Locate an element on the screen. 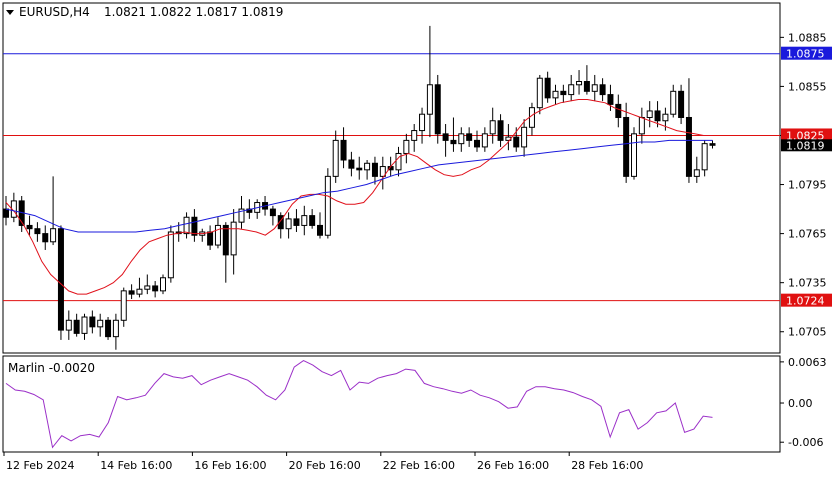  price-tick-label: 1.0735 is located at coordinates (807, 283).